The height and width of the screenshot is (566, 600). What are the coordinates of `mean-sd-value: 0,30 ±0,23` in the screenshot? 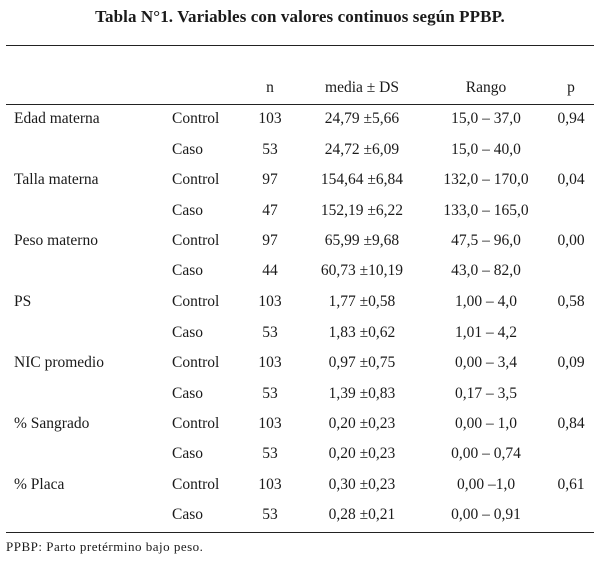 It's located at (362, 484).